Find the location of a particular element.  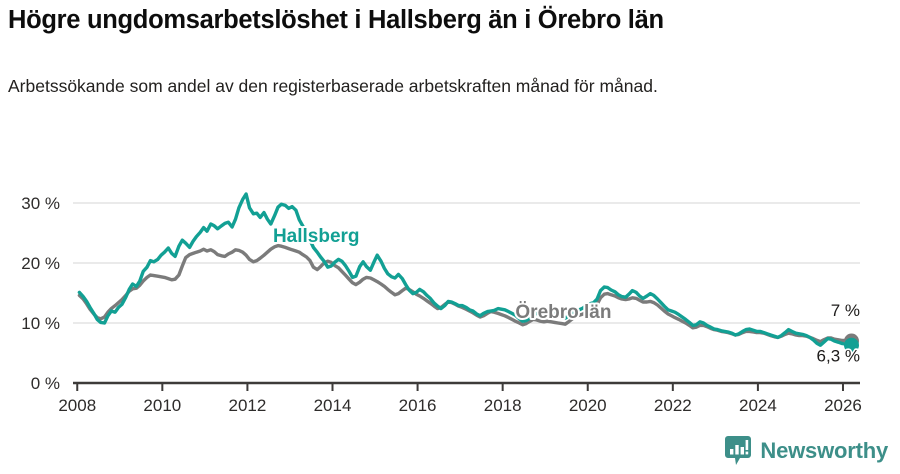

x-axis-tick-label: 2012 is located at coordinates (248, 405).